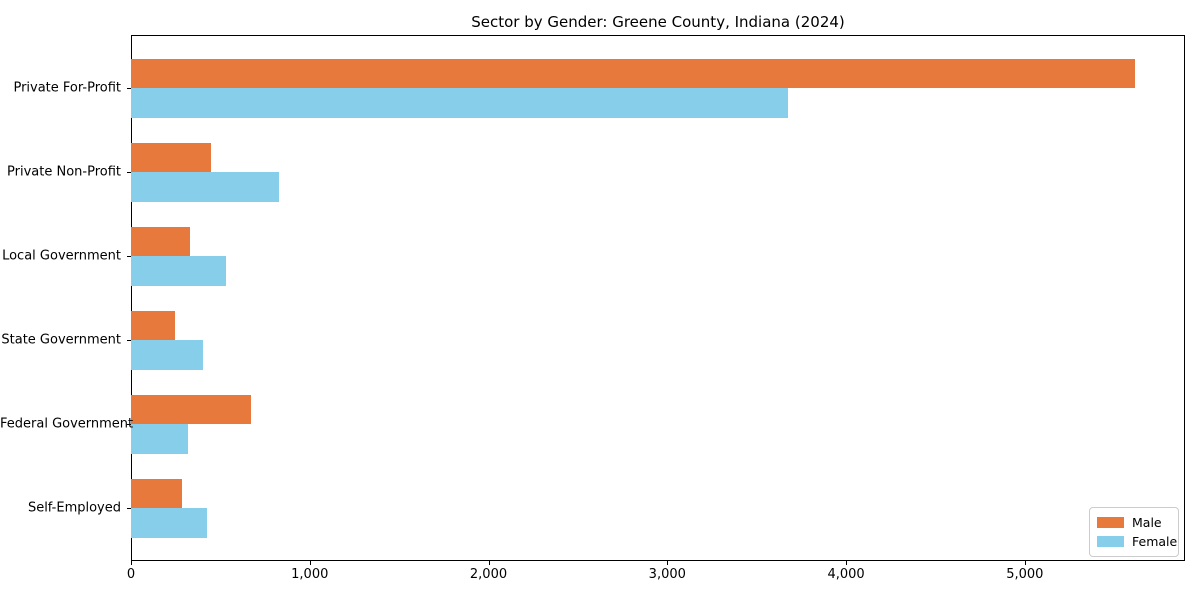 This screenshot has height=600, width=1200. What do you see at coordinates (1110, 522) in the screenshot?
I see `legend-swatch-male` at bounding box center [1110, 522].